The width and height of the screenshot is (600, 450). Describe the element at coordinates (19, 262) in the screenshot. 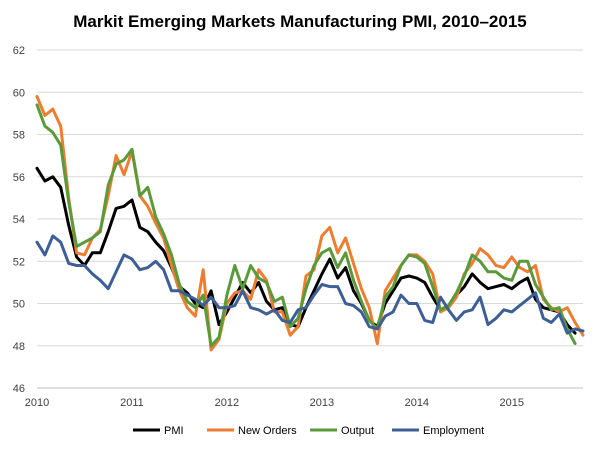

I see `y-tick-label: 52` at that location.